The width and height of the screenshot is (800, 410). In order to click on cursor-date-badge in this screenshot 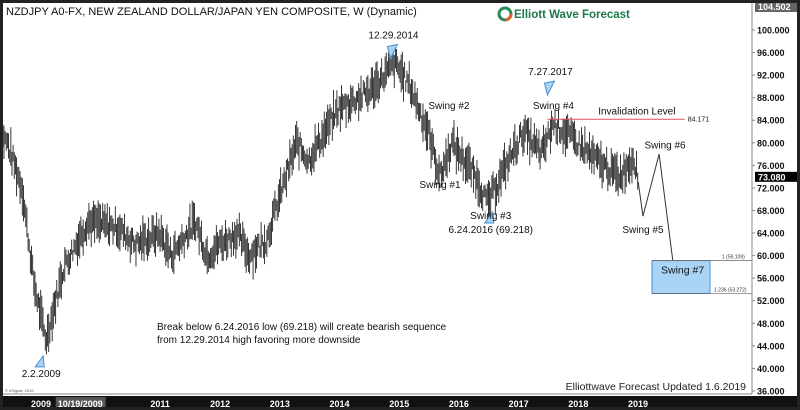, I will do `click(80, 403)`.